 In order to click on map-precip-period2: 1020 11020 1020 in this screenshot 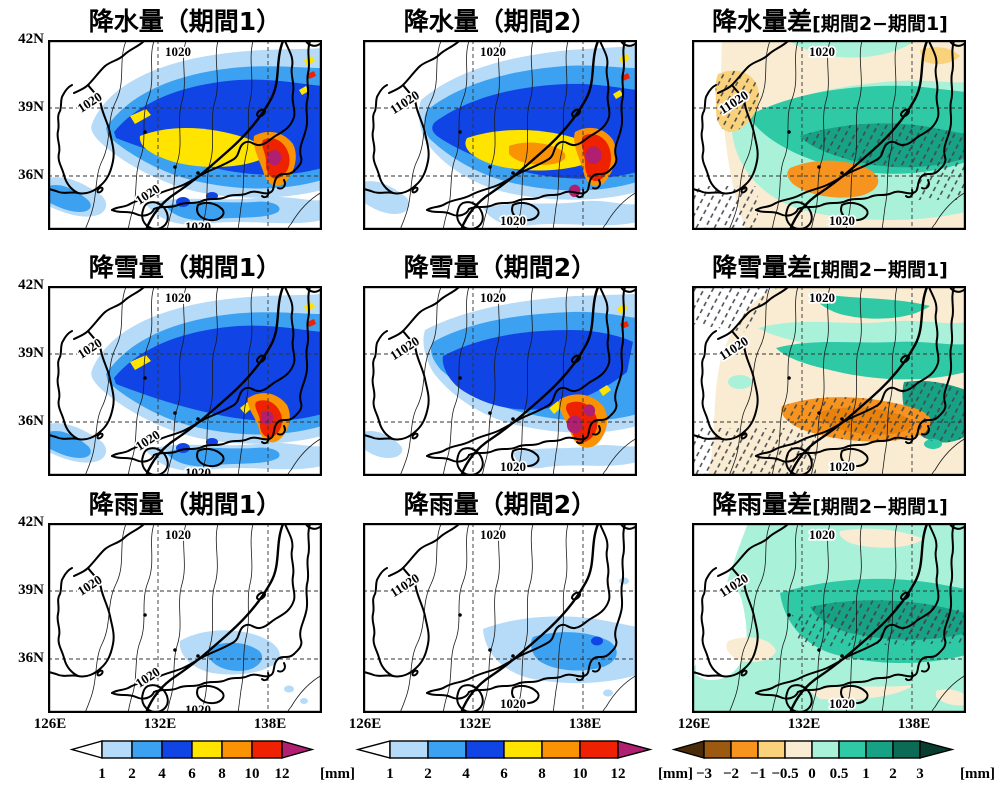, I will do `click(500, 135)`.